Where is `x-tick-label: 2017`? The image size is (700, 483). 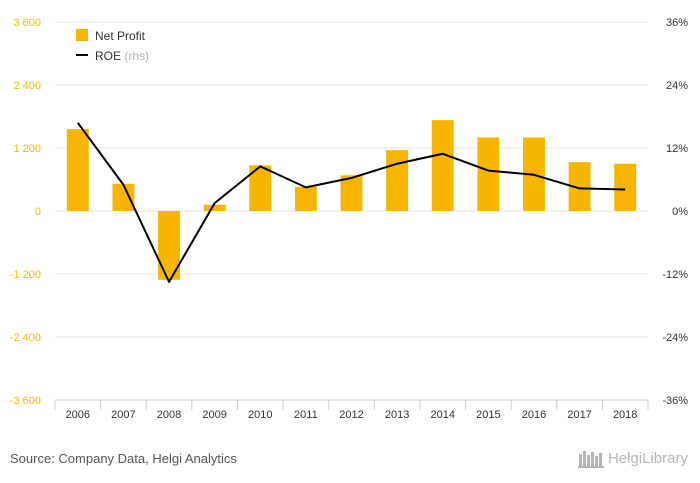 x-tick-label: 2017 is located at coordinates (579, 415).